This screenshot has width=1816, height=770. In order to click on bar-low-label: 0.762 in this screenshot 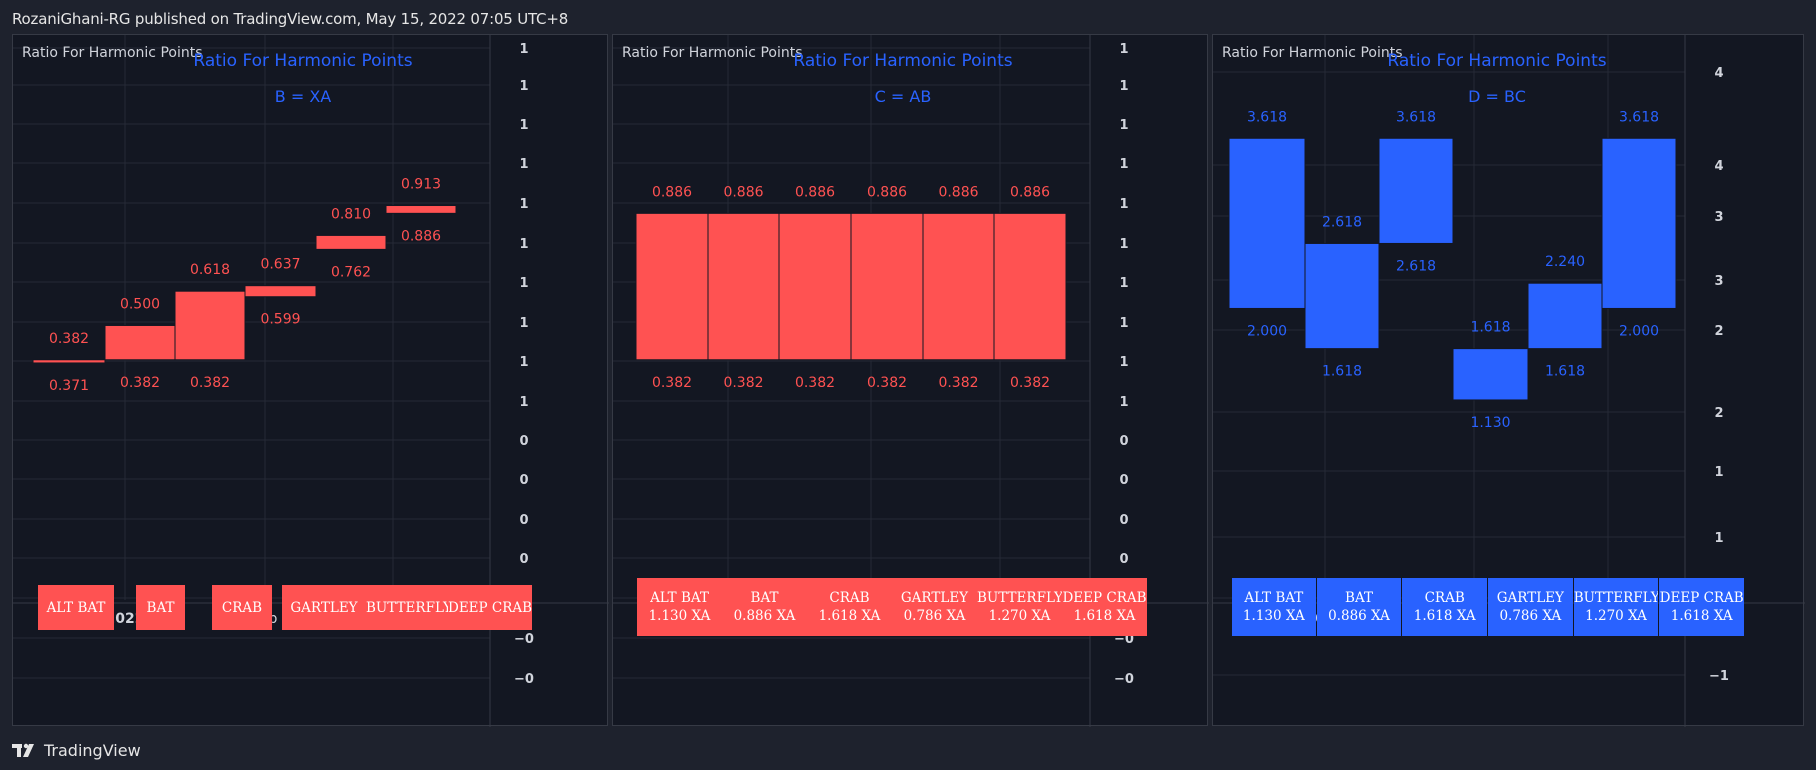, I will do `click(351, 272)`.